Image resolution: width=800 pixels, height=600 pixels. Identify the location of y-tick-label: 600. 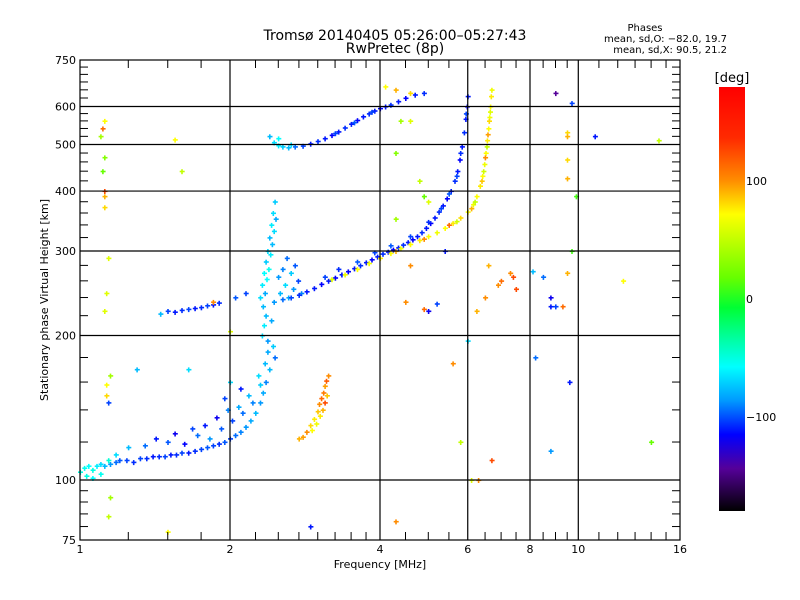
(65, 107).